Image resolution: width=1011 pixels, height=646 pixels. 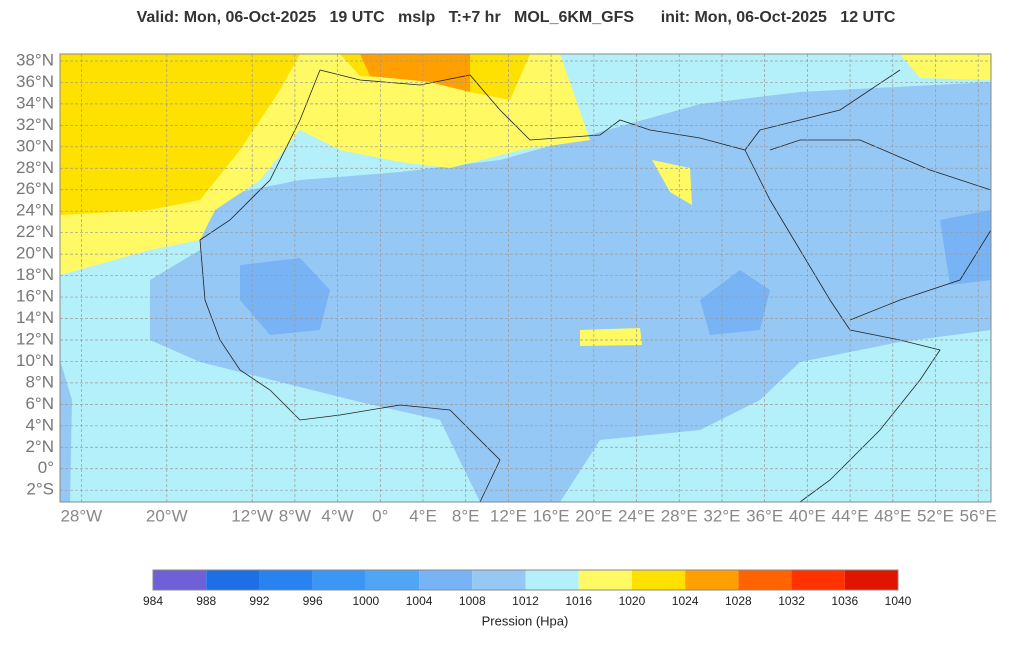 I want to click on lat-label: 38°N, so click(x=35, y=59).